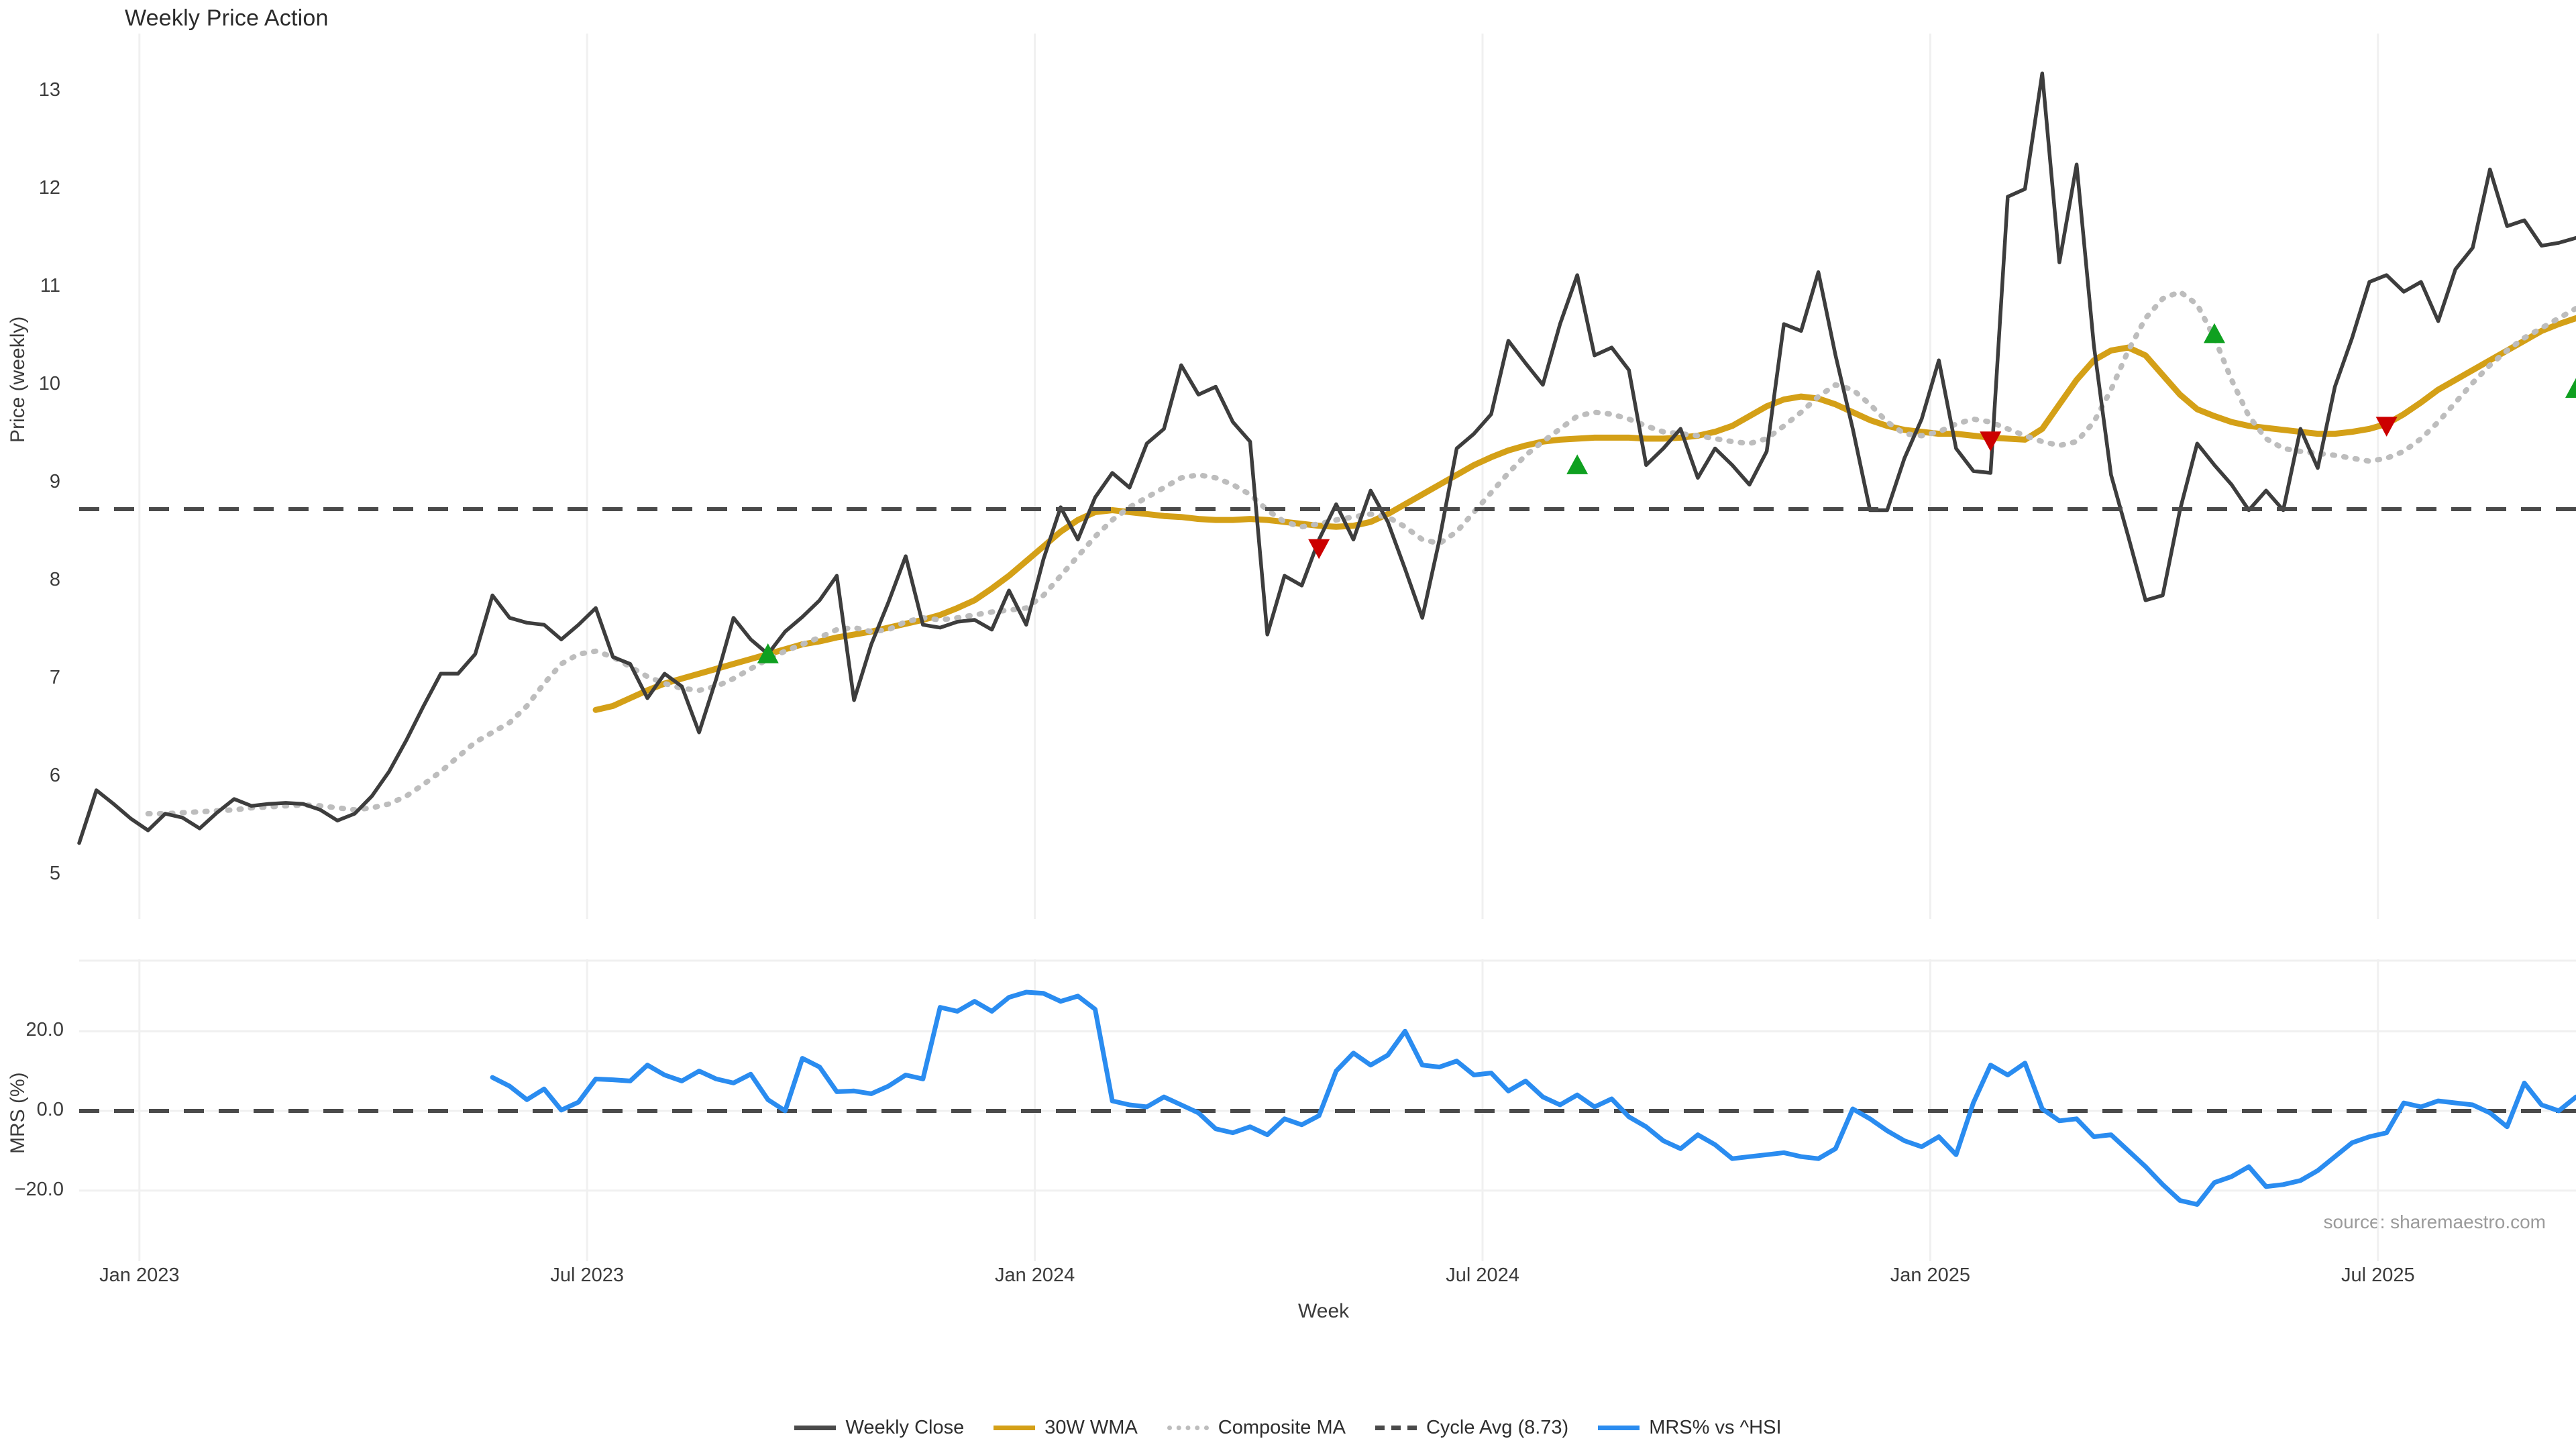 Image resolution: width=2576 pixels, height=1449 pixels. Describe the element at coordinates (1930, 1275) in the screenshot. I see `x-tick: Jan 2025` at that location.